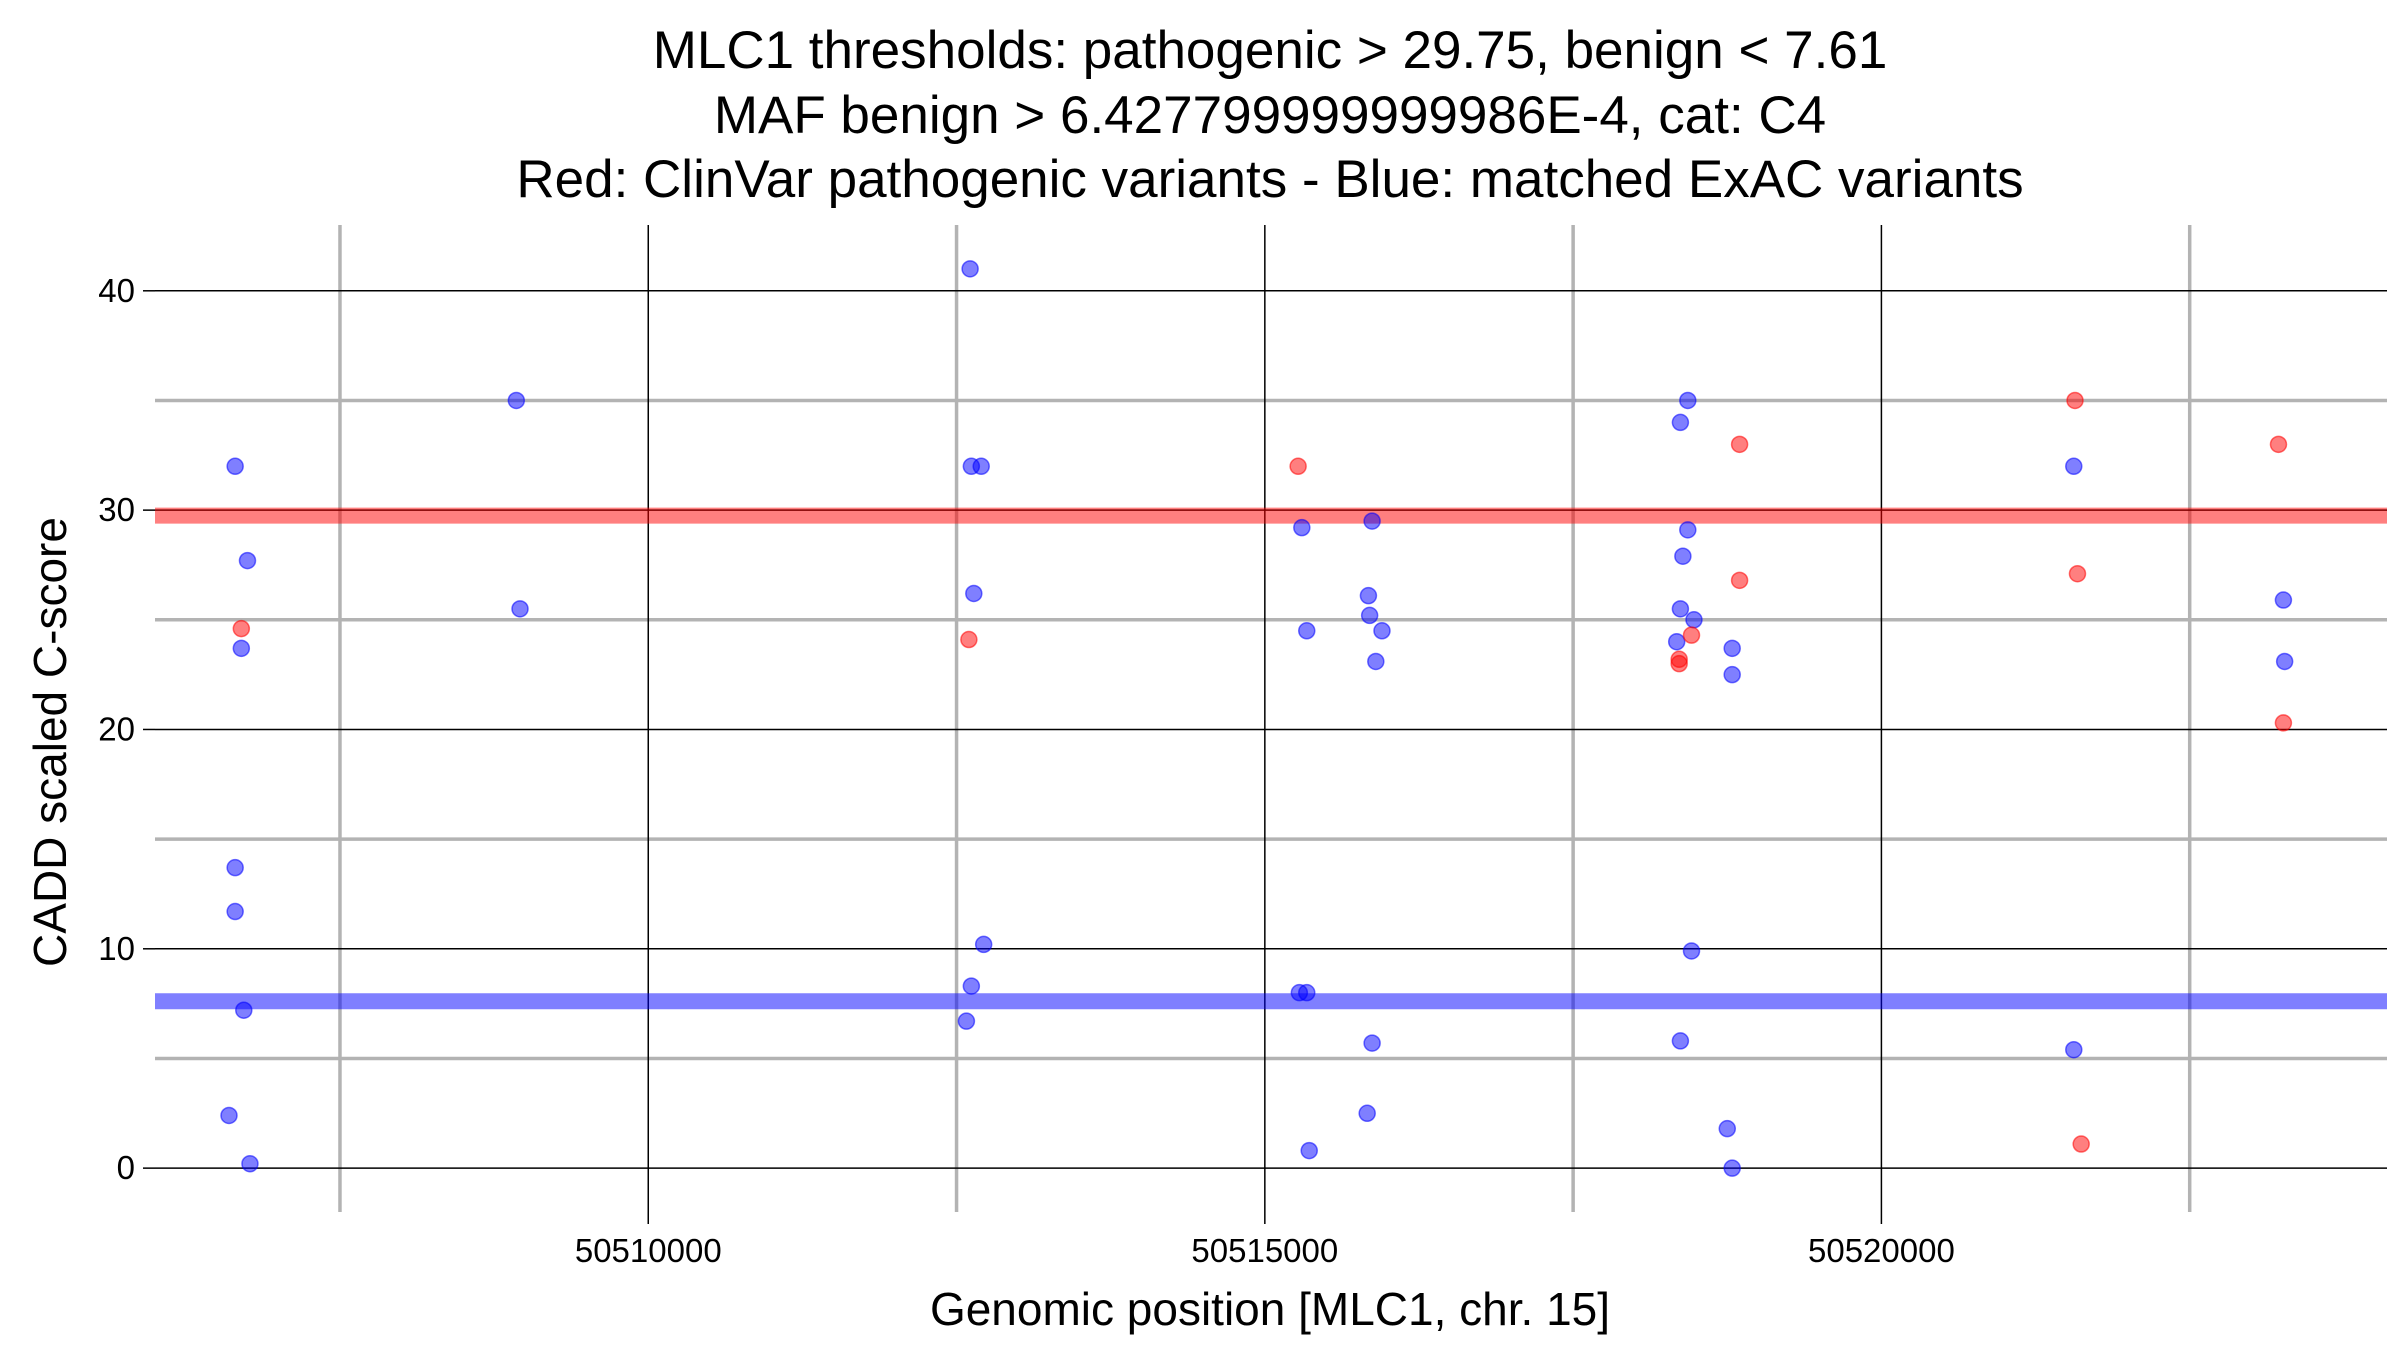 This screenshot has width=2400, height=1350. Describe the element at coordinates (1881, 1250) in the screenshot. I see `x-tick-label: 50520000` at that location.